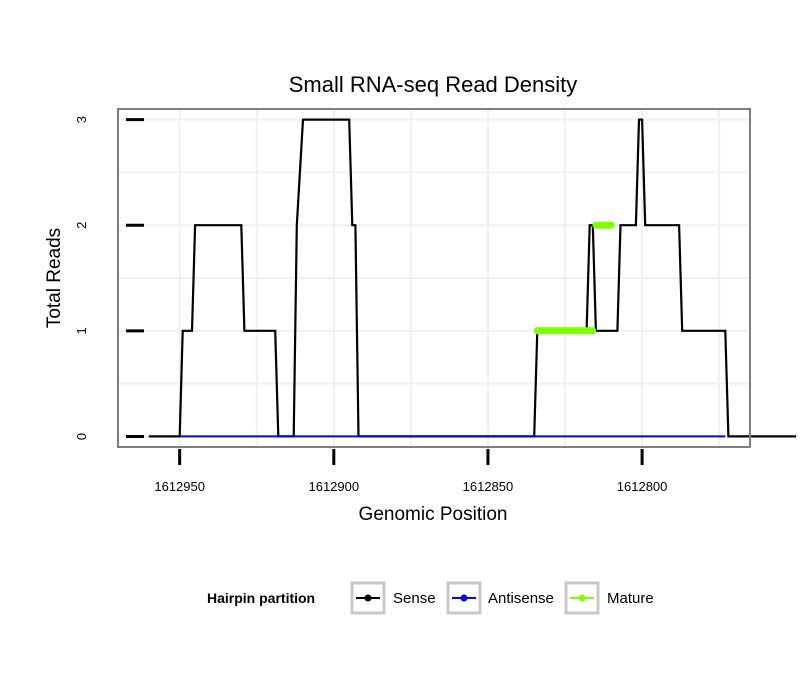 This screenshot has height=690, width=810. I want to click on x-tick-label: 1612800, so click(642, 486).